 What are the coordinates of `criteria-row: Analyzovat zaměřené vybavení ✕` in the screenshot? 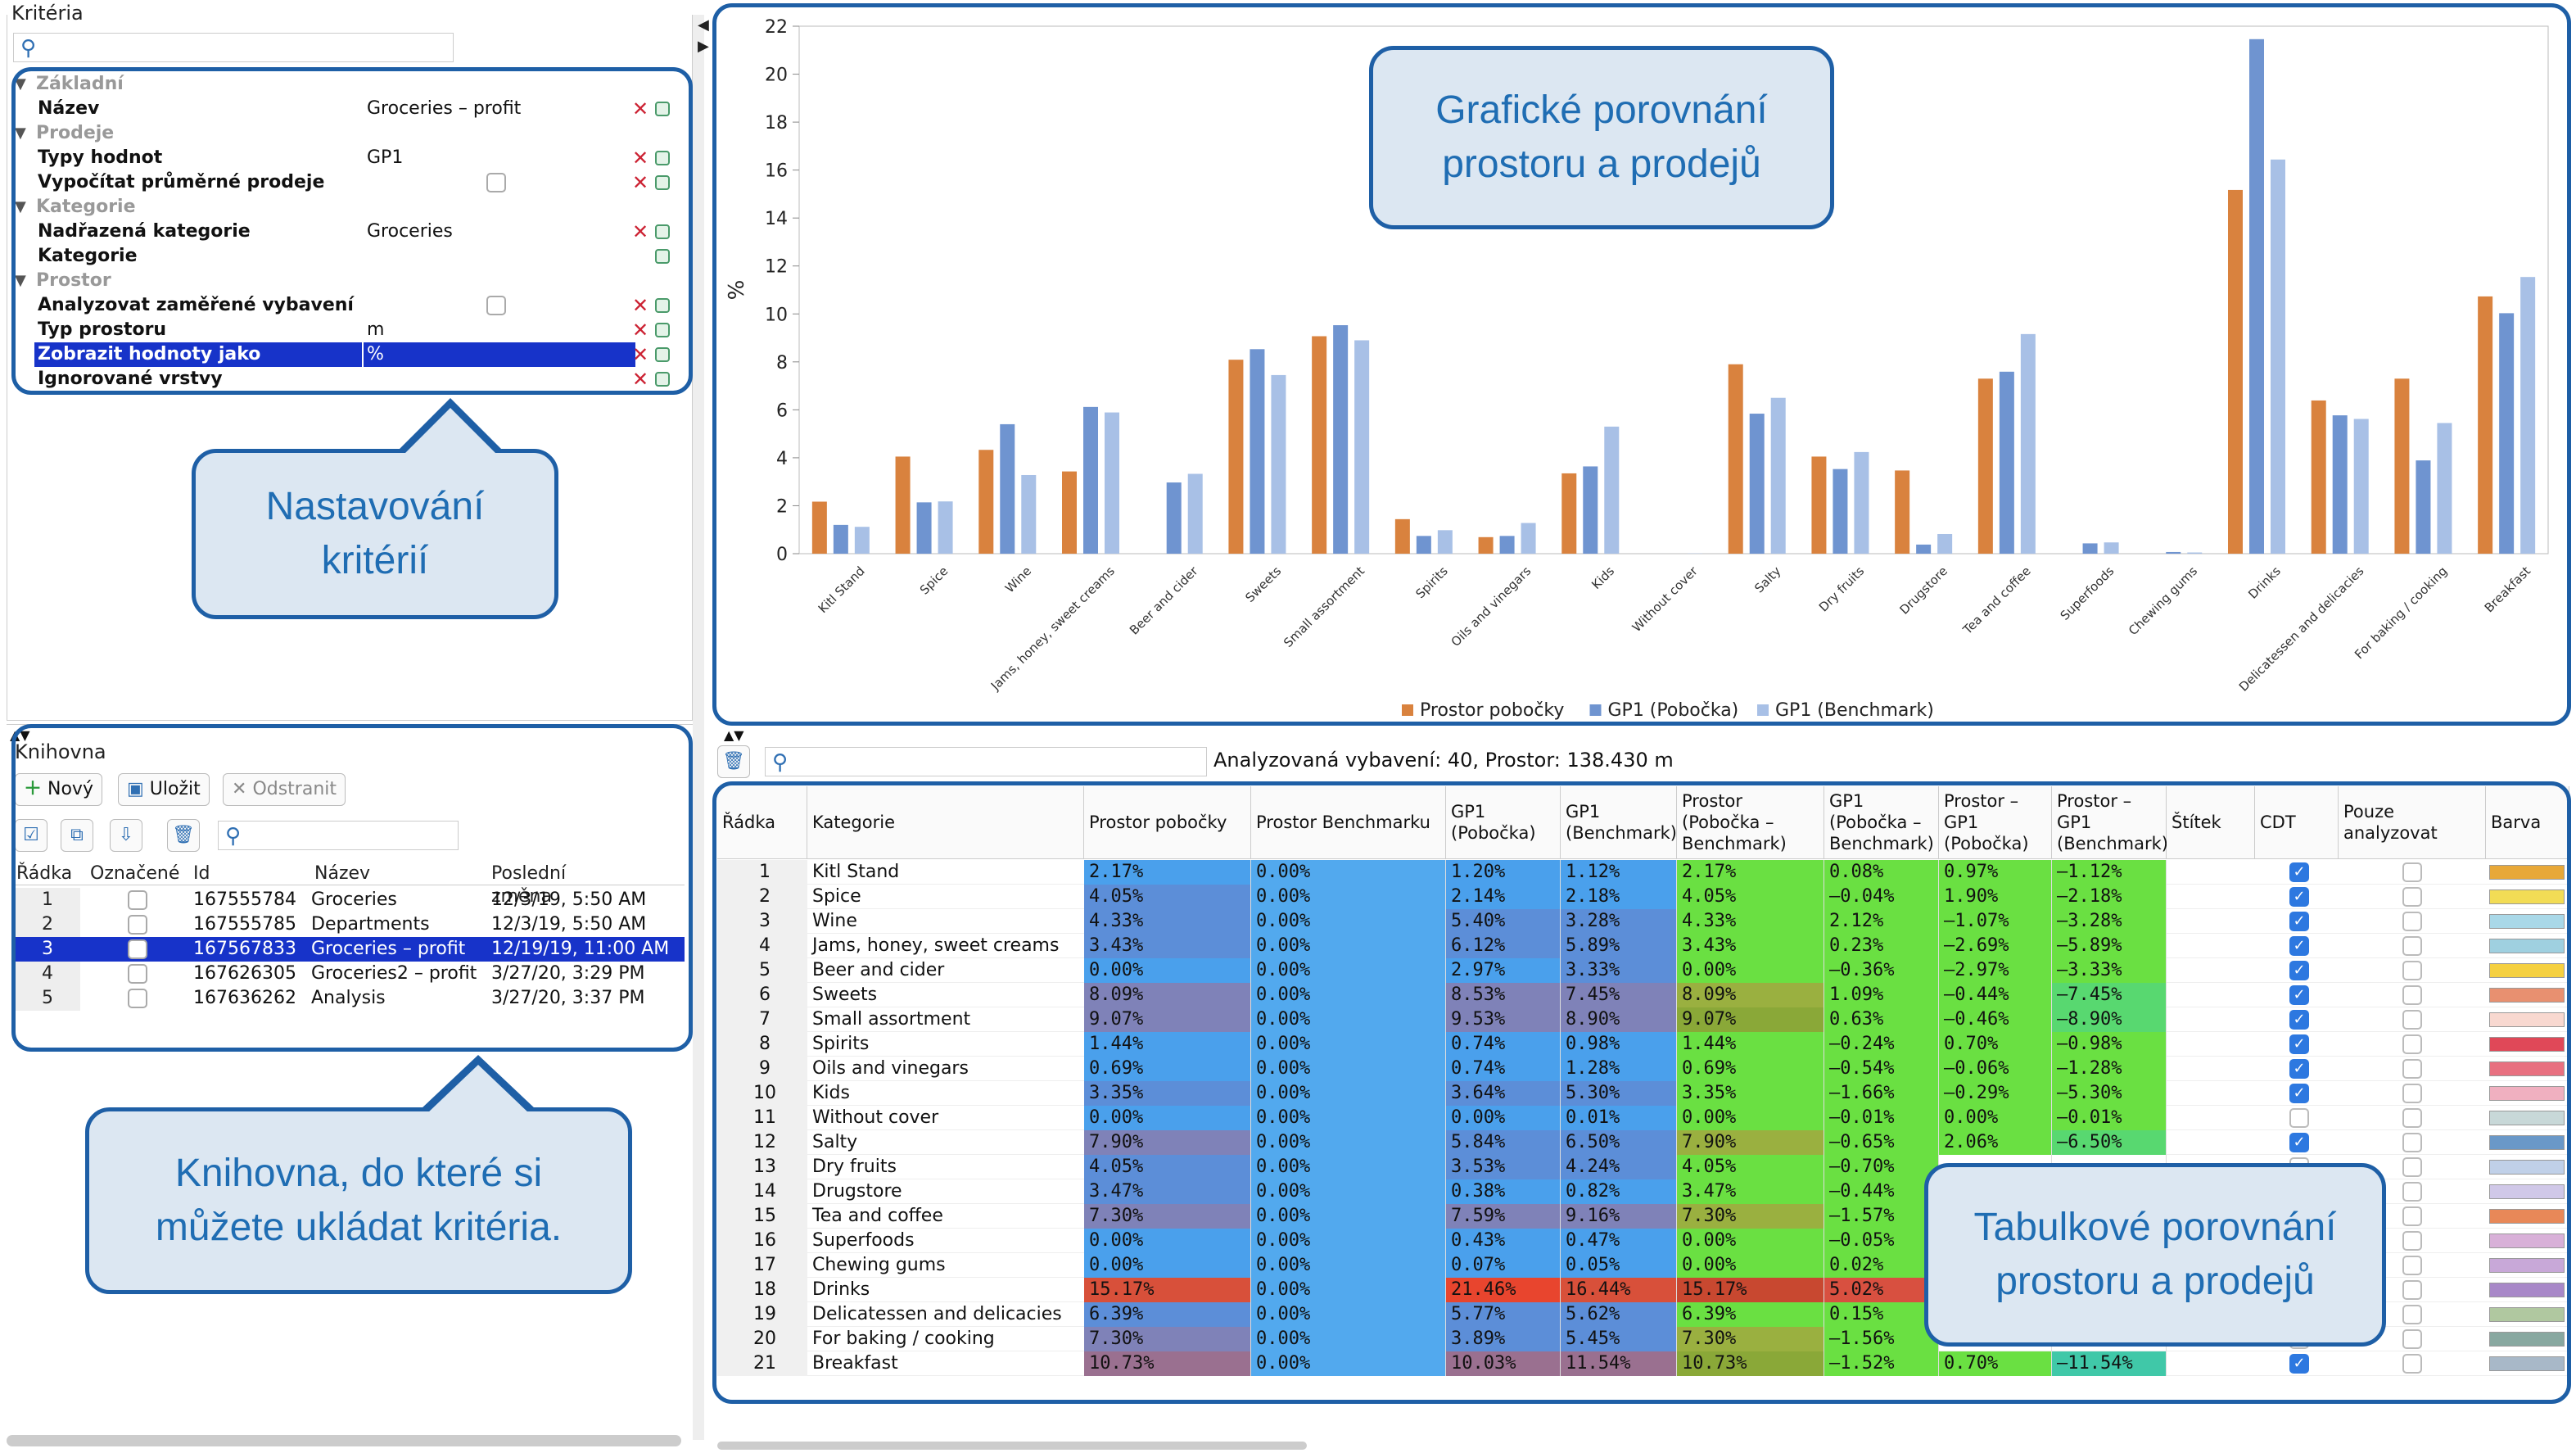 It's located at (344, 305).